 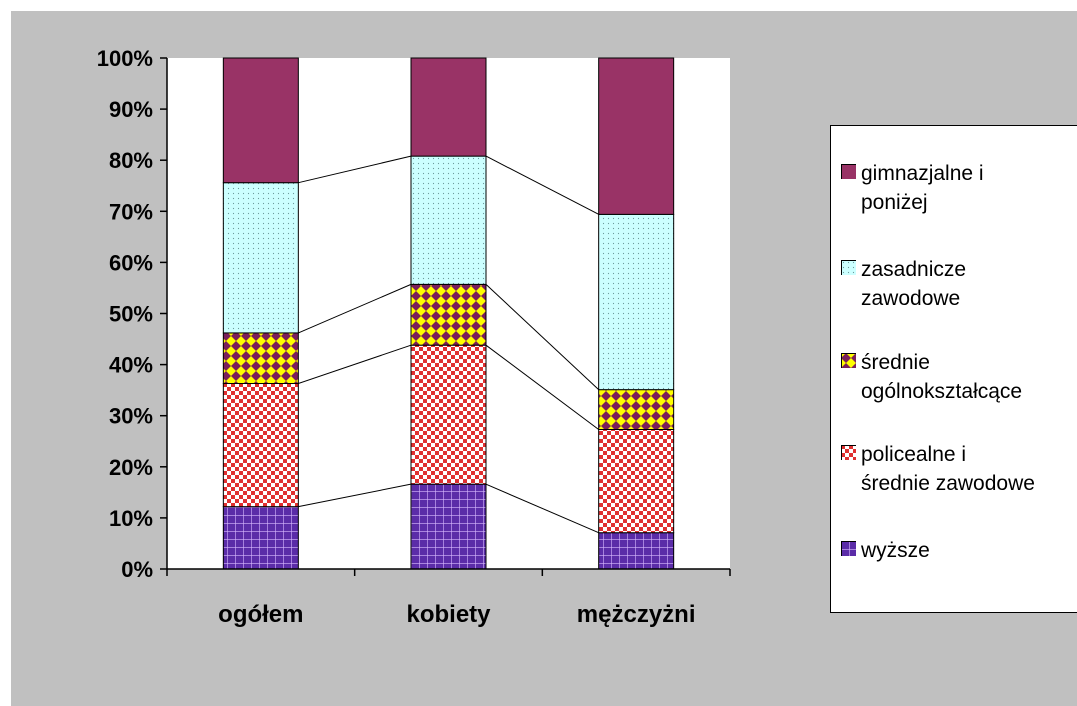 What do you see at coordinates (914, 454) in the screenshot?
I see `legend-label-line: policealne i` at bounding box center [914, 454].